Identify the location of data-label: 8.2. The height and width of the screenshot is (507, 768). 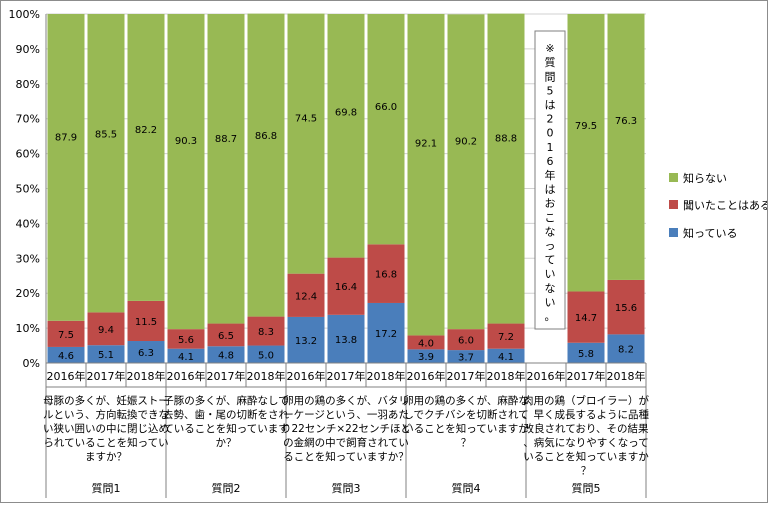
(626, 350).